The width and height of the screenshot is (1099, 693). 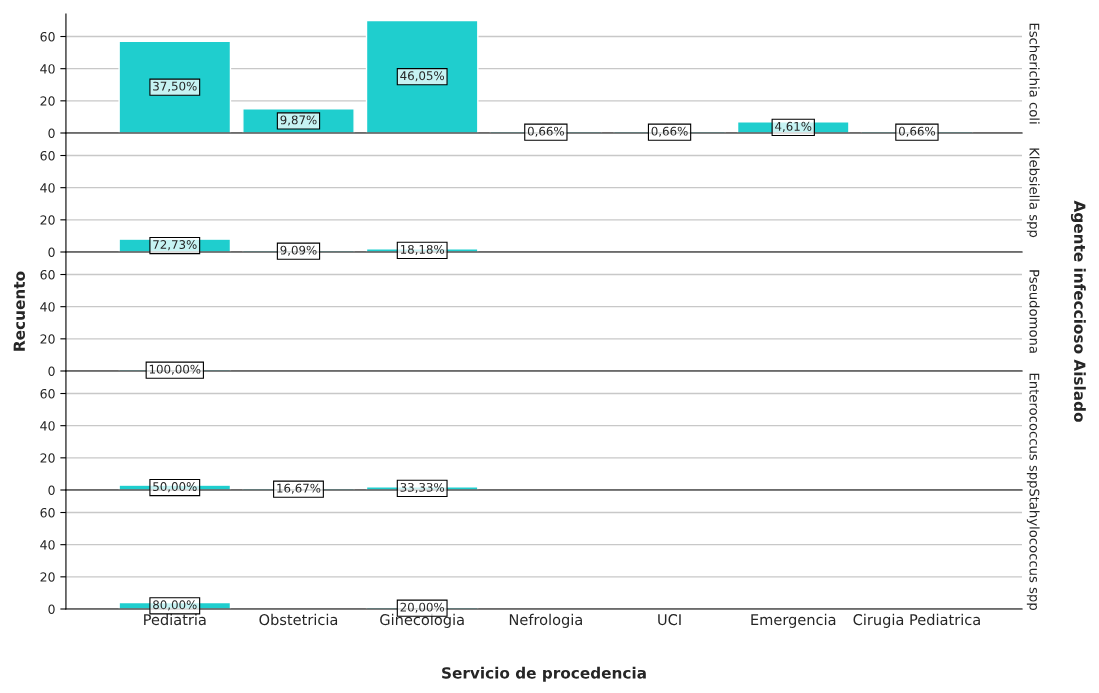 What do you see at coordinates (1033, 549) in the screenshot?
I see `y2-axis-title: Stahylococcus spp` at bounding box center [1033, 549].